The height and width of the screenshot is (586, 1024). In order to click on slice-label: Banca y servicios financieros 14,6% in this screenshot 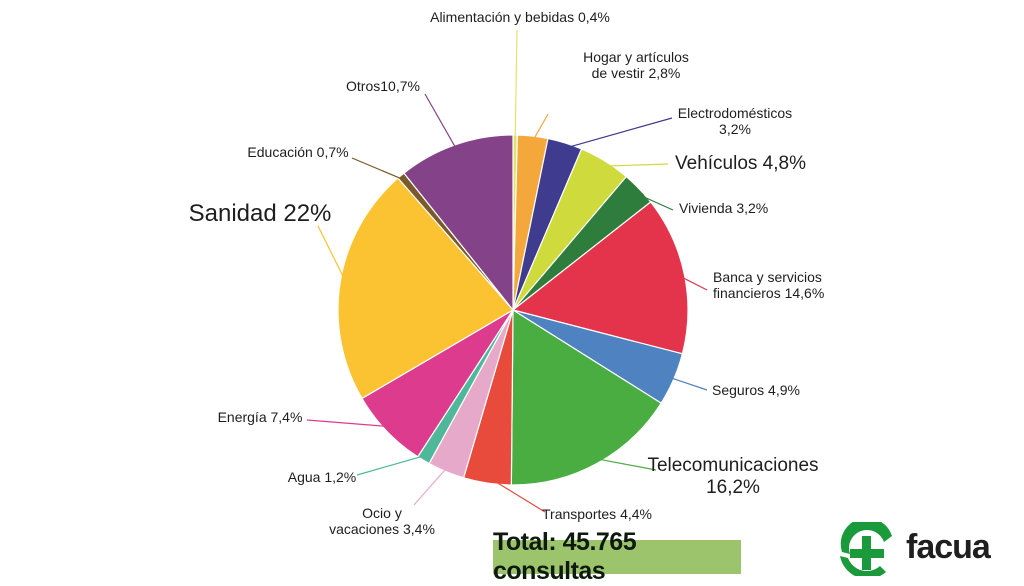, I will do `click(768, 285)`.